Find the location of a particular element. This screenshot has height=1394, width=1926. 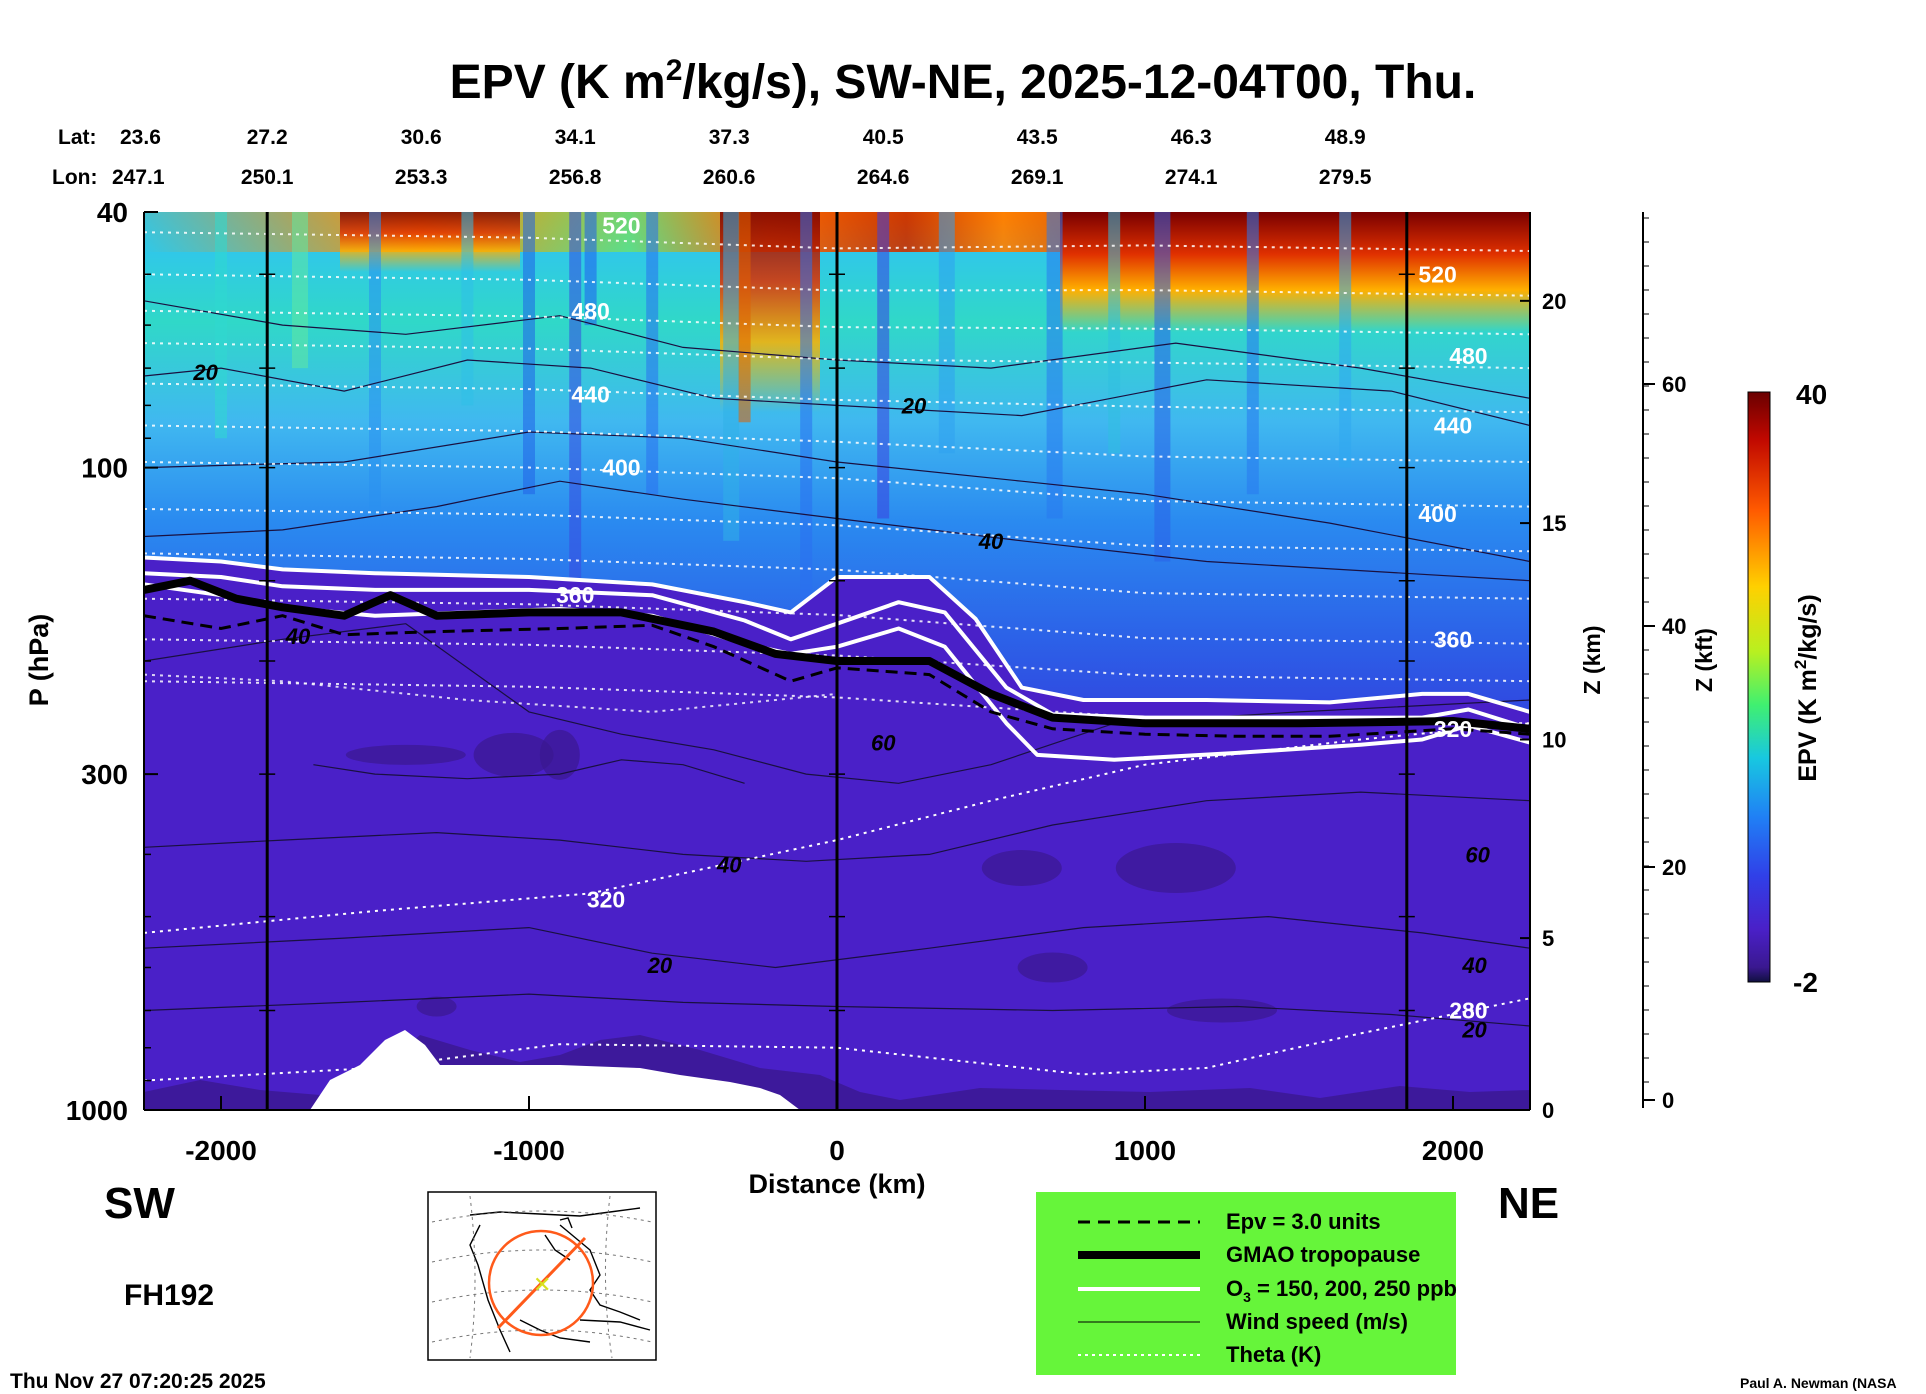

z-kft-tick-label: 0 is located at coordinates (1668, 1100).